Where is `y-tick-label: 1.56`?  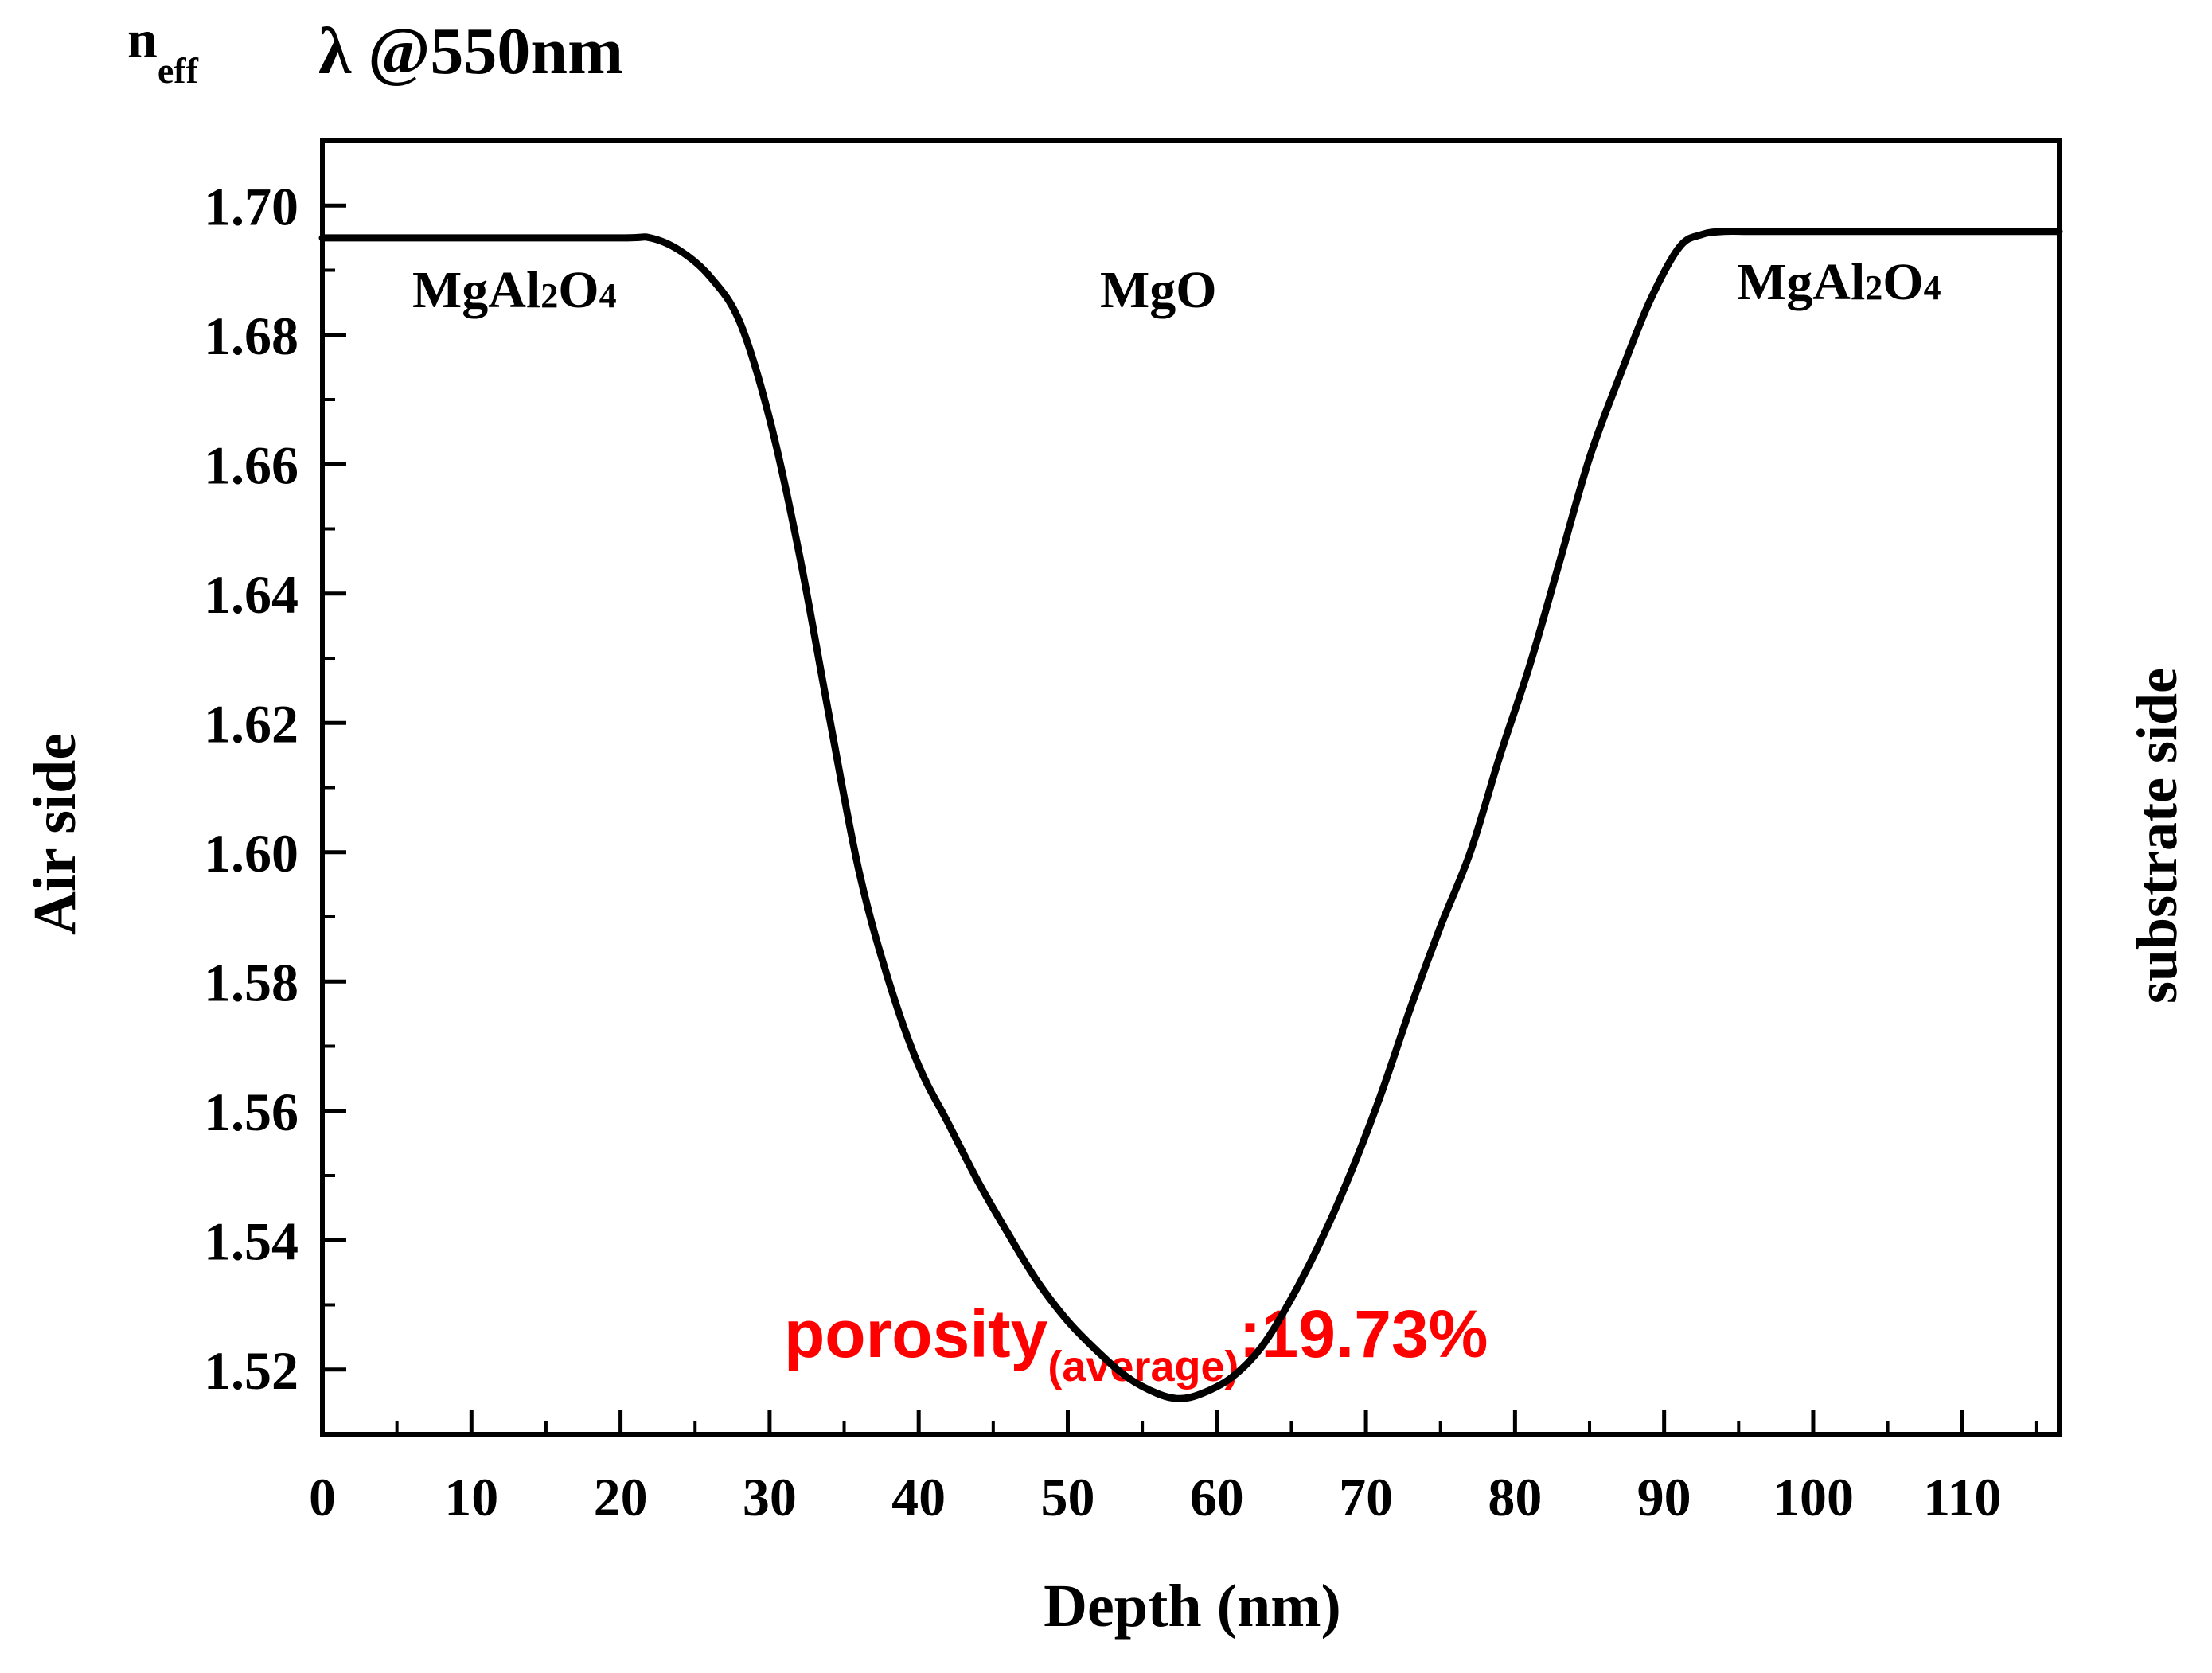 y-tick-label: 1.56 is located at coordinates (251, 1112).